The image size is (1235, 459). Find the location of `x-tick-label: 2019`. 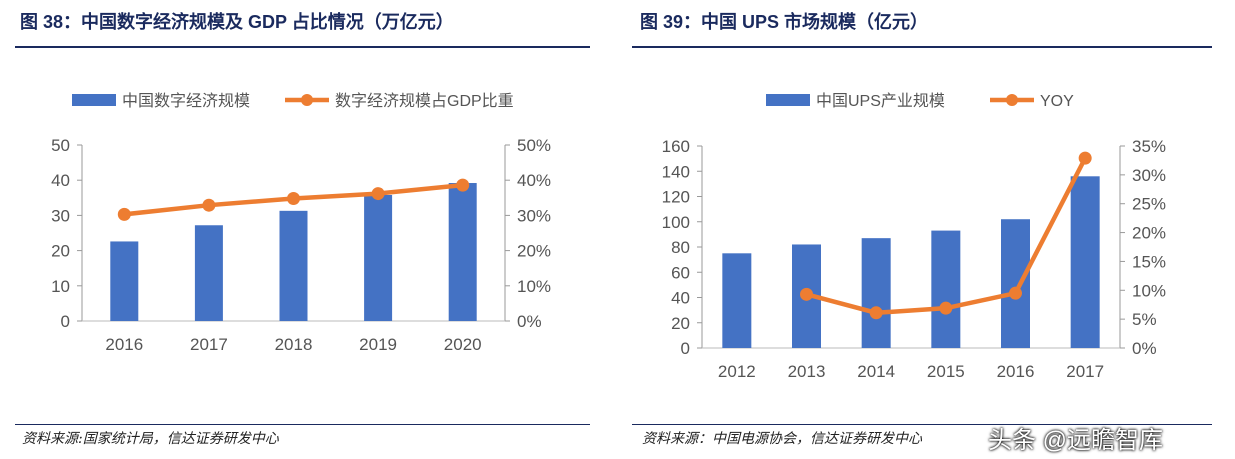

x-tick-label: 2019 is located at coordinates (378, 344).